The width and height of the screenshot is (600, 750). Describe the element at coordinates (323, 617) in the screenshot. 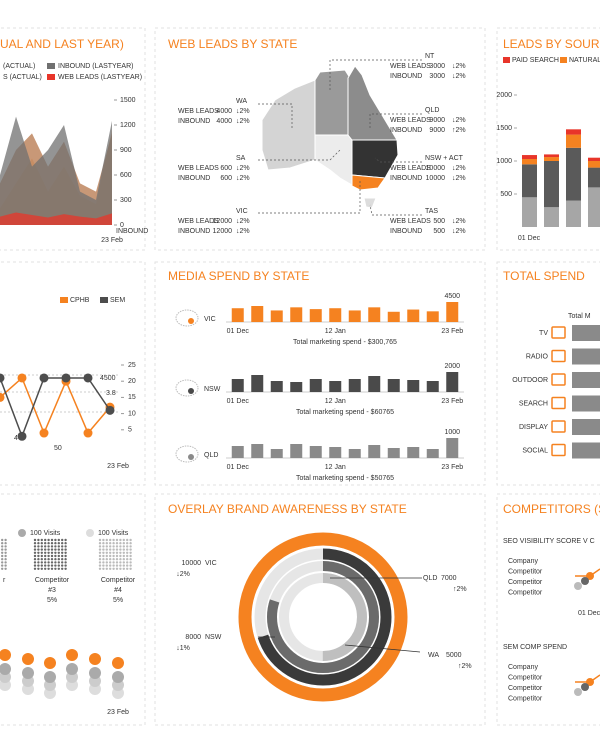

I see `ring-arc` at that location.